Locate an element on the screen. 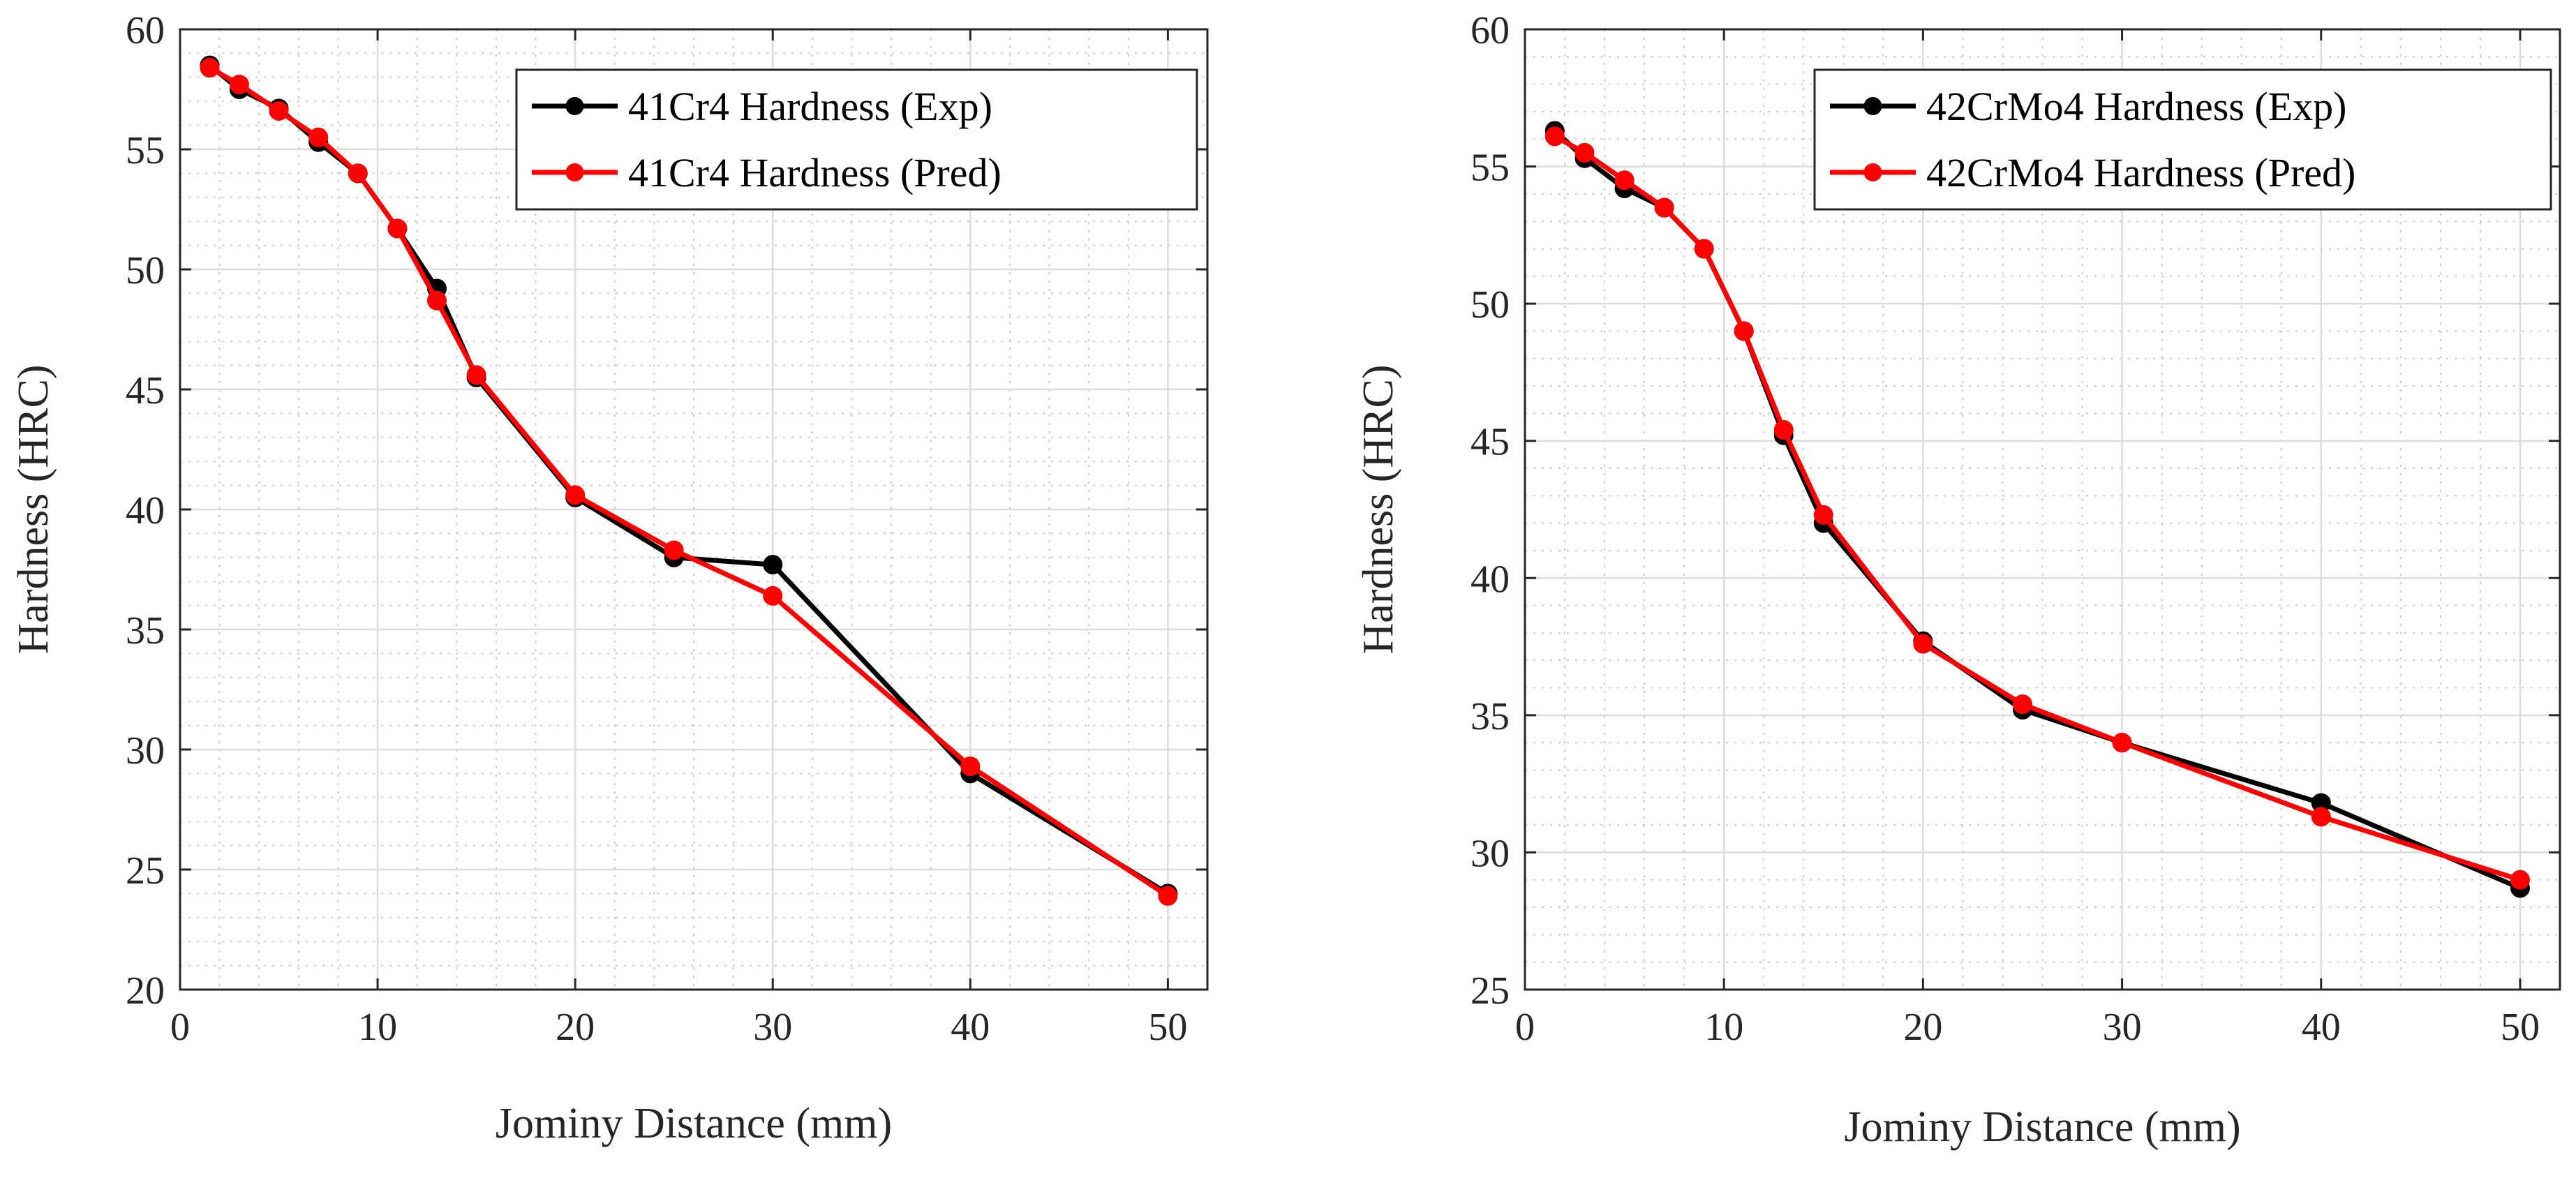 Image resolution: width=2576 pixels, height=1178 pixels. y-tick-label: 20 is located at coordinates (145, 991).